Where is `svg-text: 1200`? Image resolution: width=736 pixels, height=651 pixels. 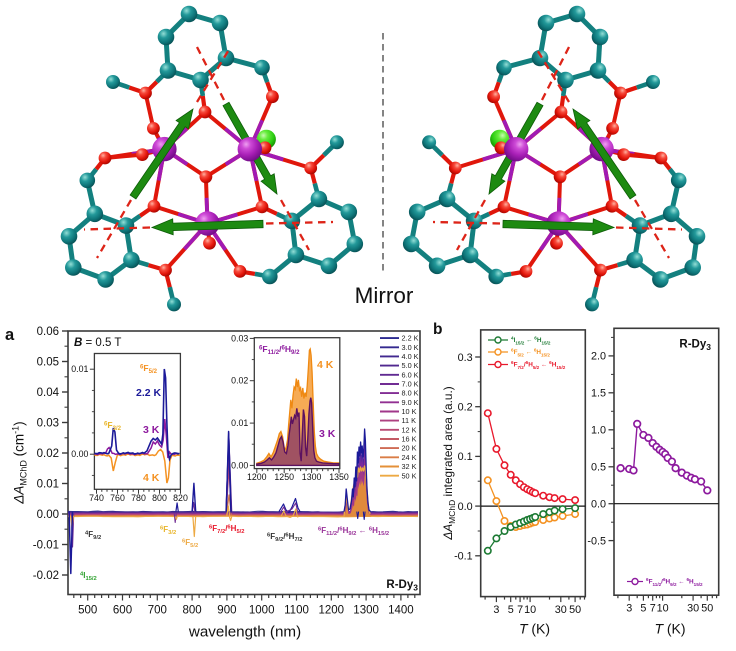
svg-text: 1200 is located at coordinates (257, 477).